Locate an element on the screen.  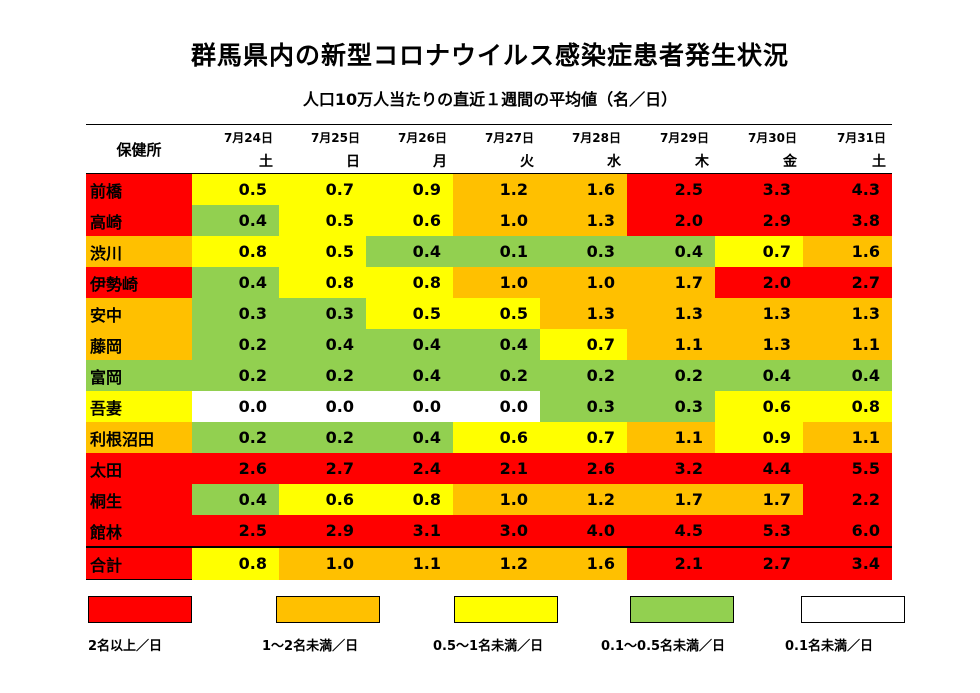
weekday-header: 日 is located at coordinates (322, 161).